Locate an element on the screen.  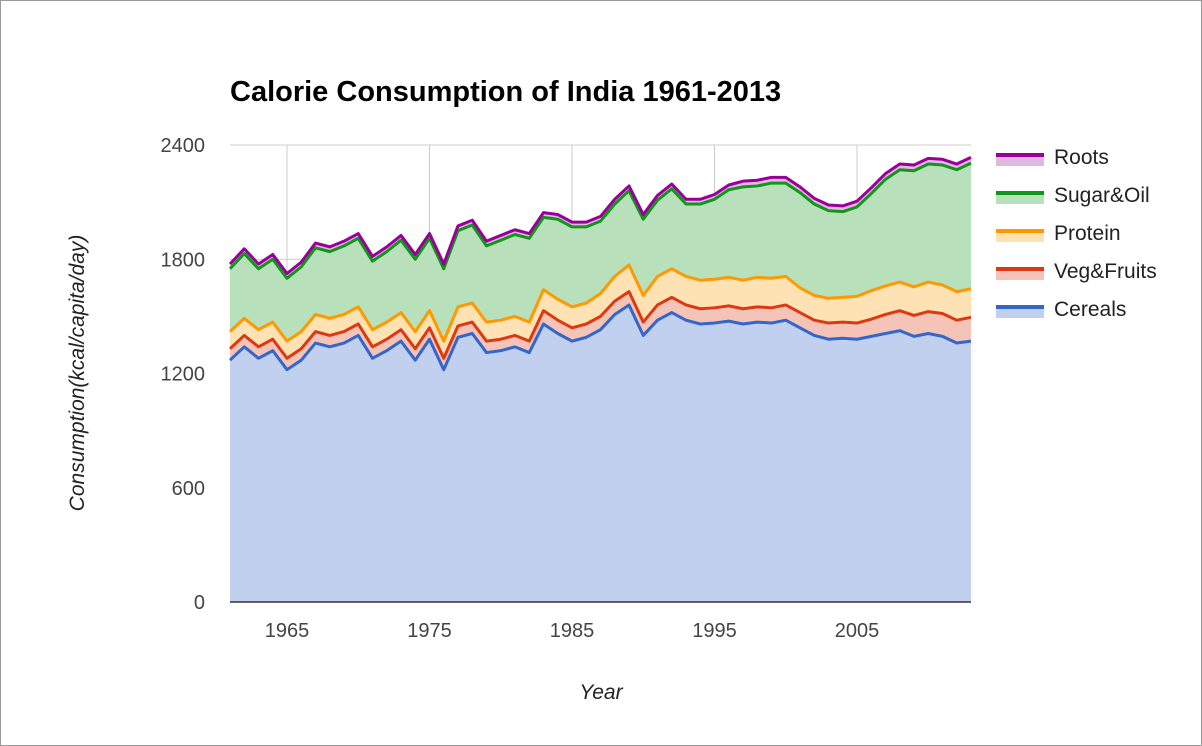
legend-label: Cereals is located at coordinates (1090, 309).